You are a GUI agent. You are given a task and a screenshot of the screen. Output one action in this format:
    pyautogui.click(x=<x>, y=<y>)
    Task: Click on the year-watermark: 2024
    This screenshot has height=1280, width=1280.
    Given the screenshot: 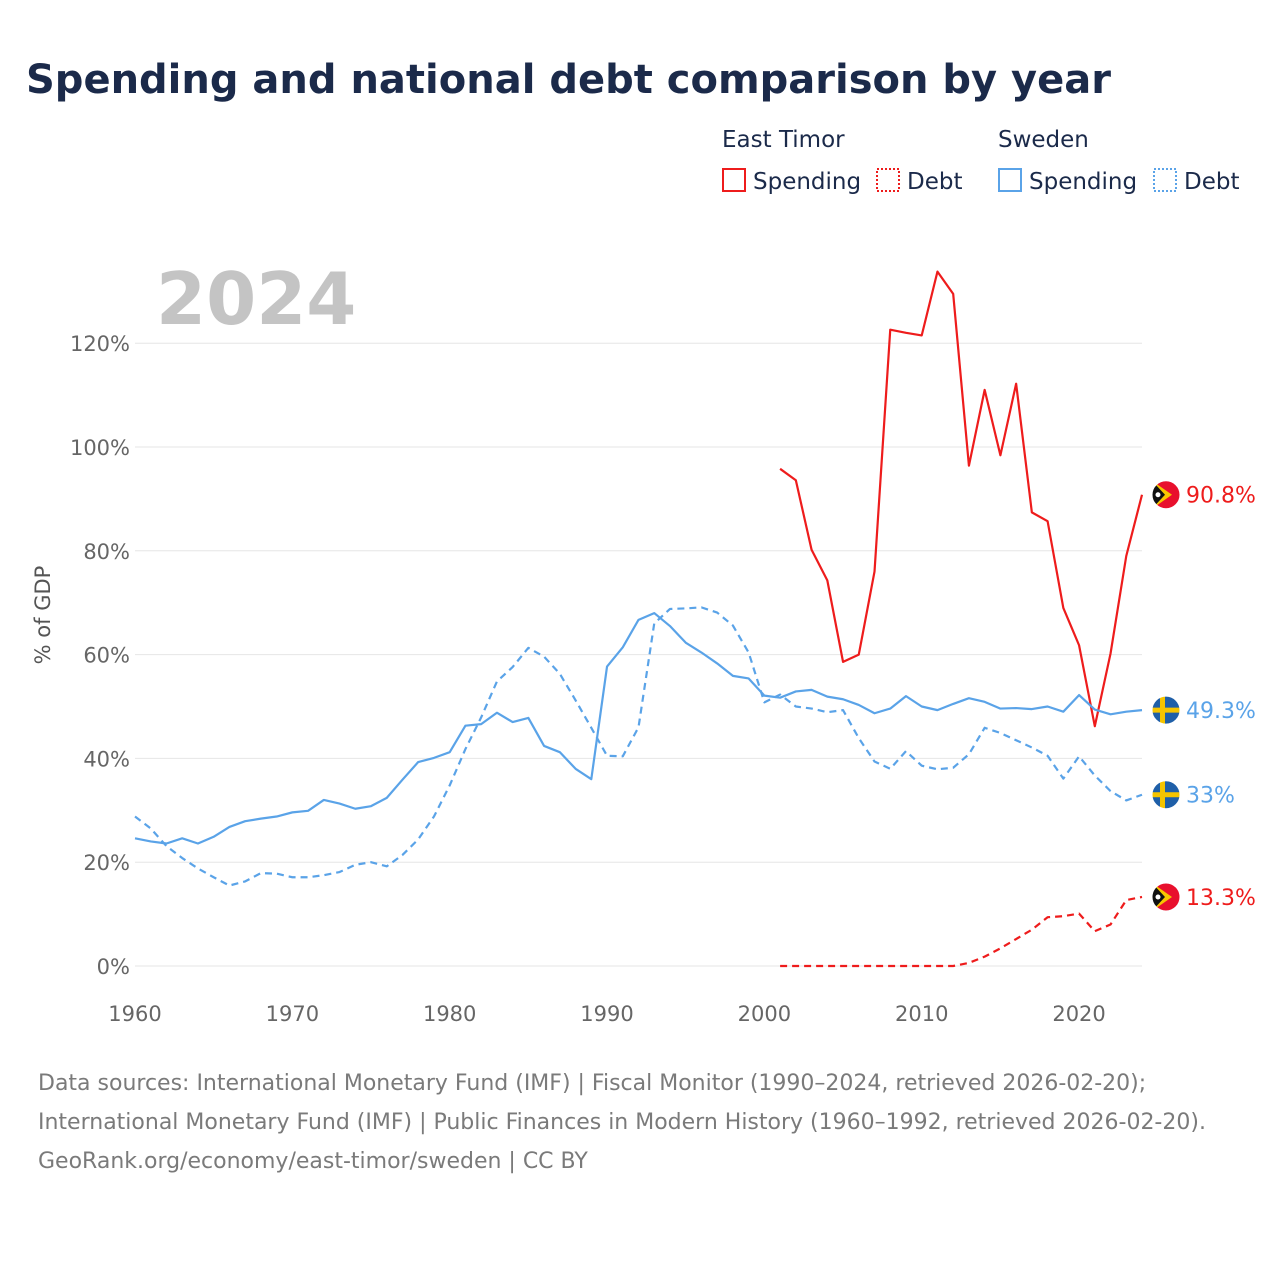 What is the action you would take?
    pyautogui.click(x=256, y=299)
    